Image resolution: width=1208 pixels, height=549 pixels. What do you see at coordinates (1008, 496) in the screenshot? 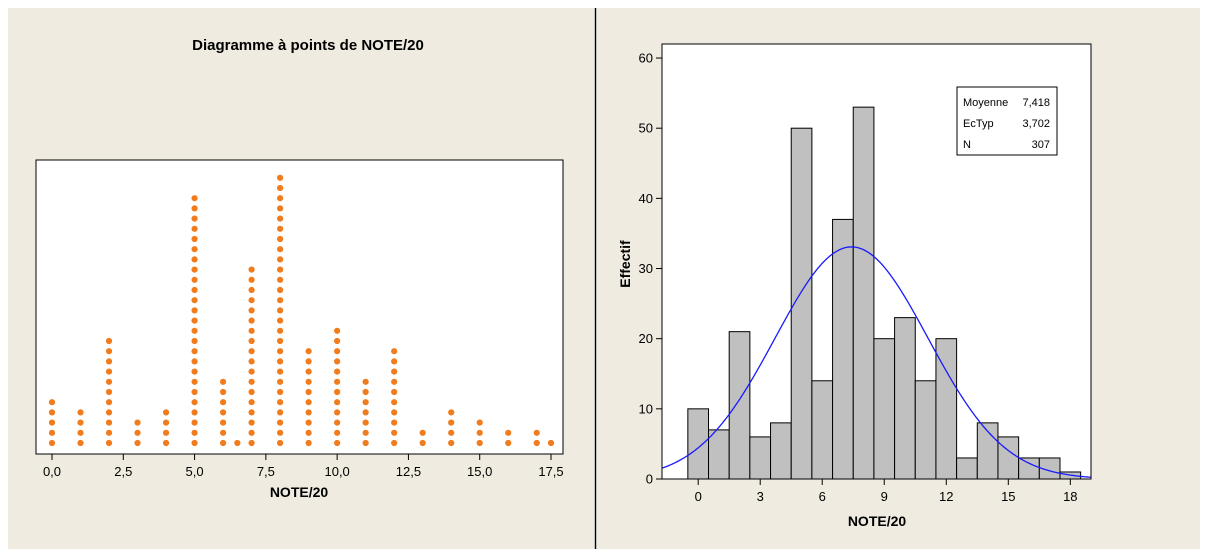
I see `hist-xtick-label-5: 15` at bounding box center [1008, 496].